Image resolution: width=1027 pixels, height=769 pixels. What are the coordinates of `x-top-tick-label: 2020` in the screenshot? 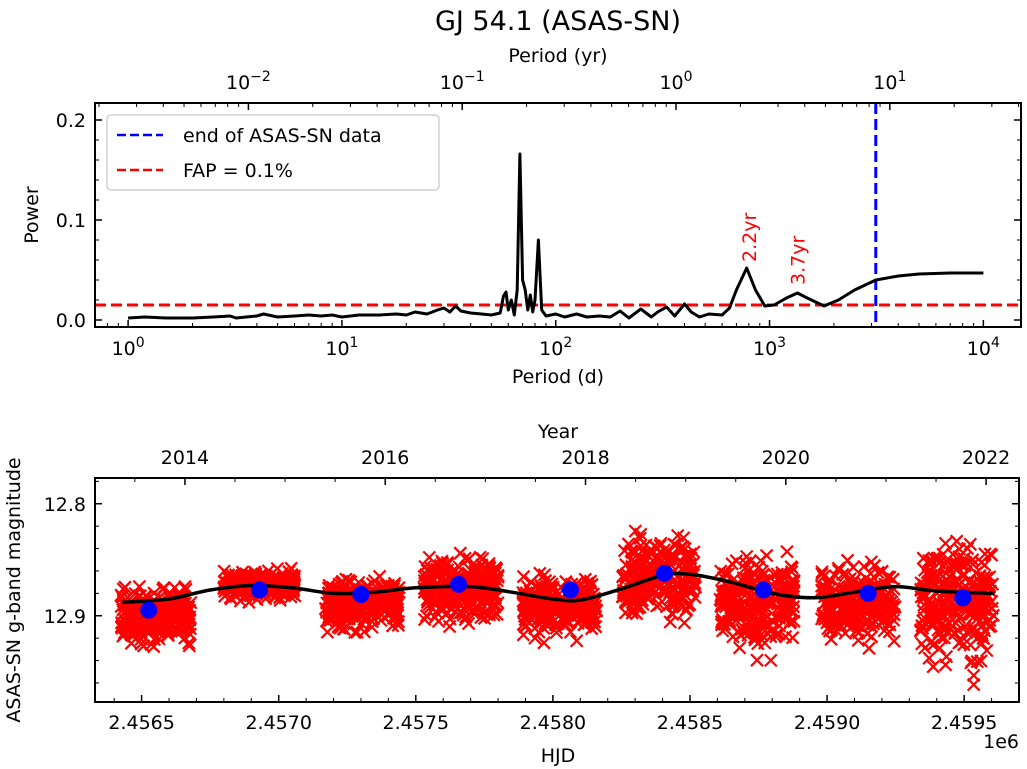 It's located at (786, 458).